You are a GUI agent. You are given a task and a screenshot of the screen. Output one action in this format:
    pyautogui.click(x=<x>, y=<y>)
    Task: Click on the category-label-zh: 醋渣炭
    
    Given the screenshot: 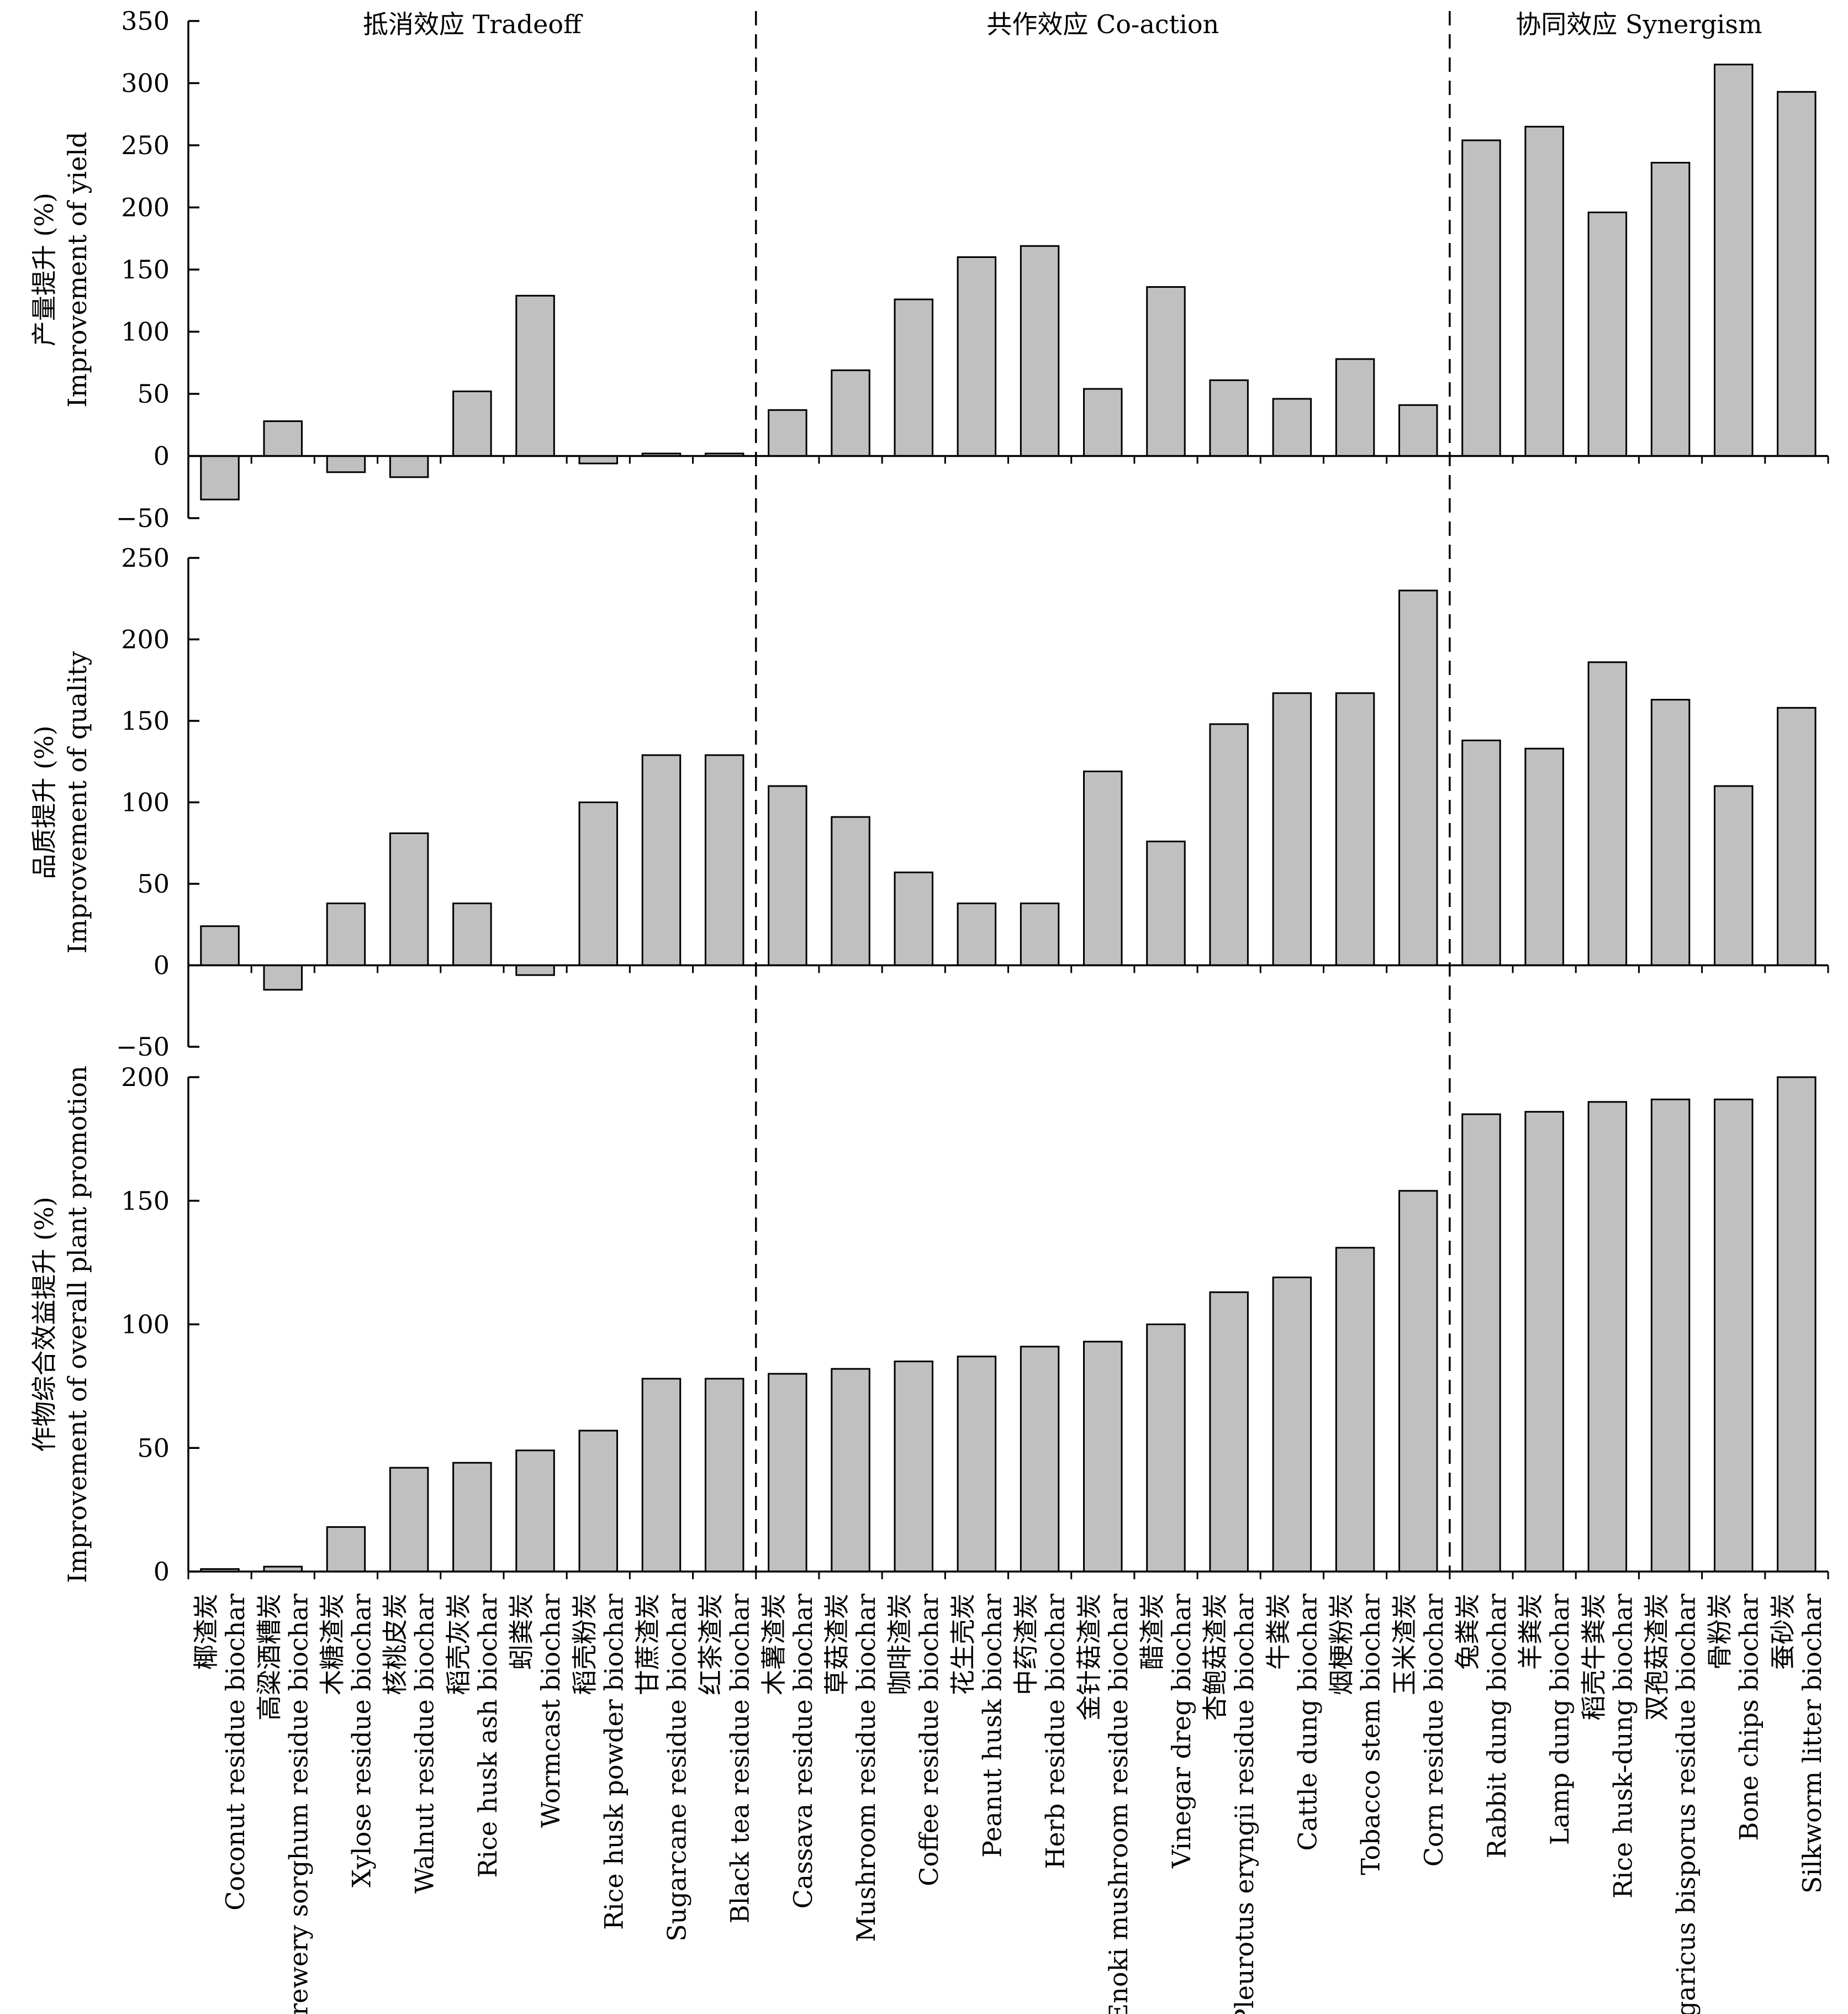 What is the action you would take?
    pyautogui.click(x=1152, y=1632)
    